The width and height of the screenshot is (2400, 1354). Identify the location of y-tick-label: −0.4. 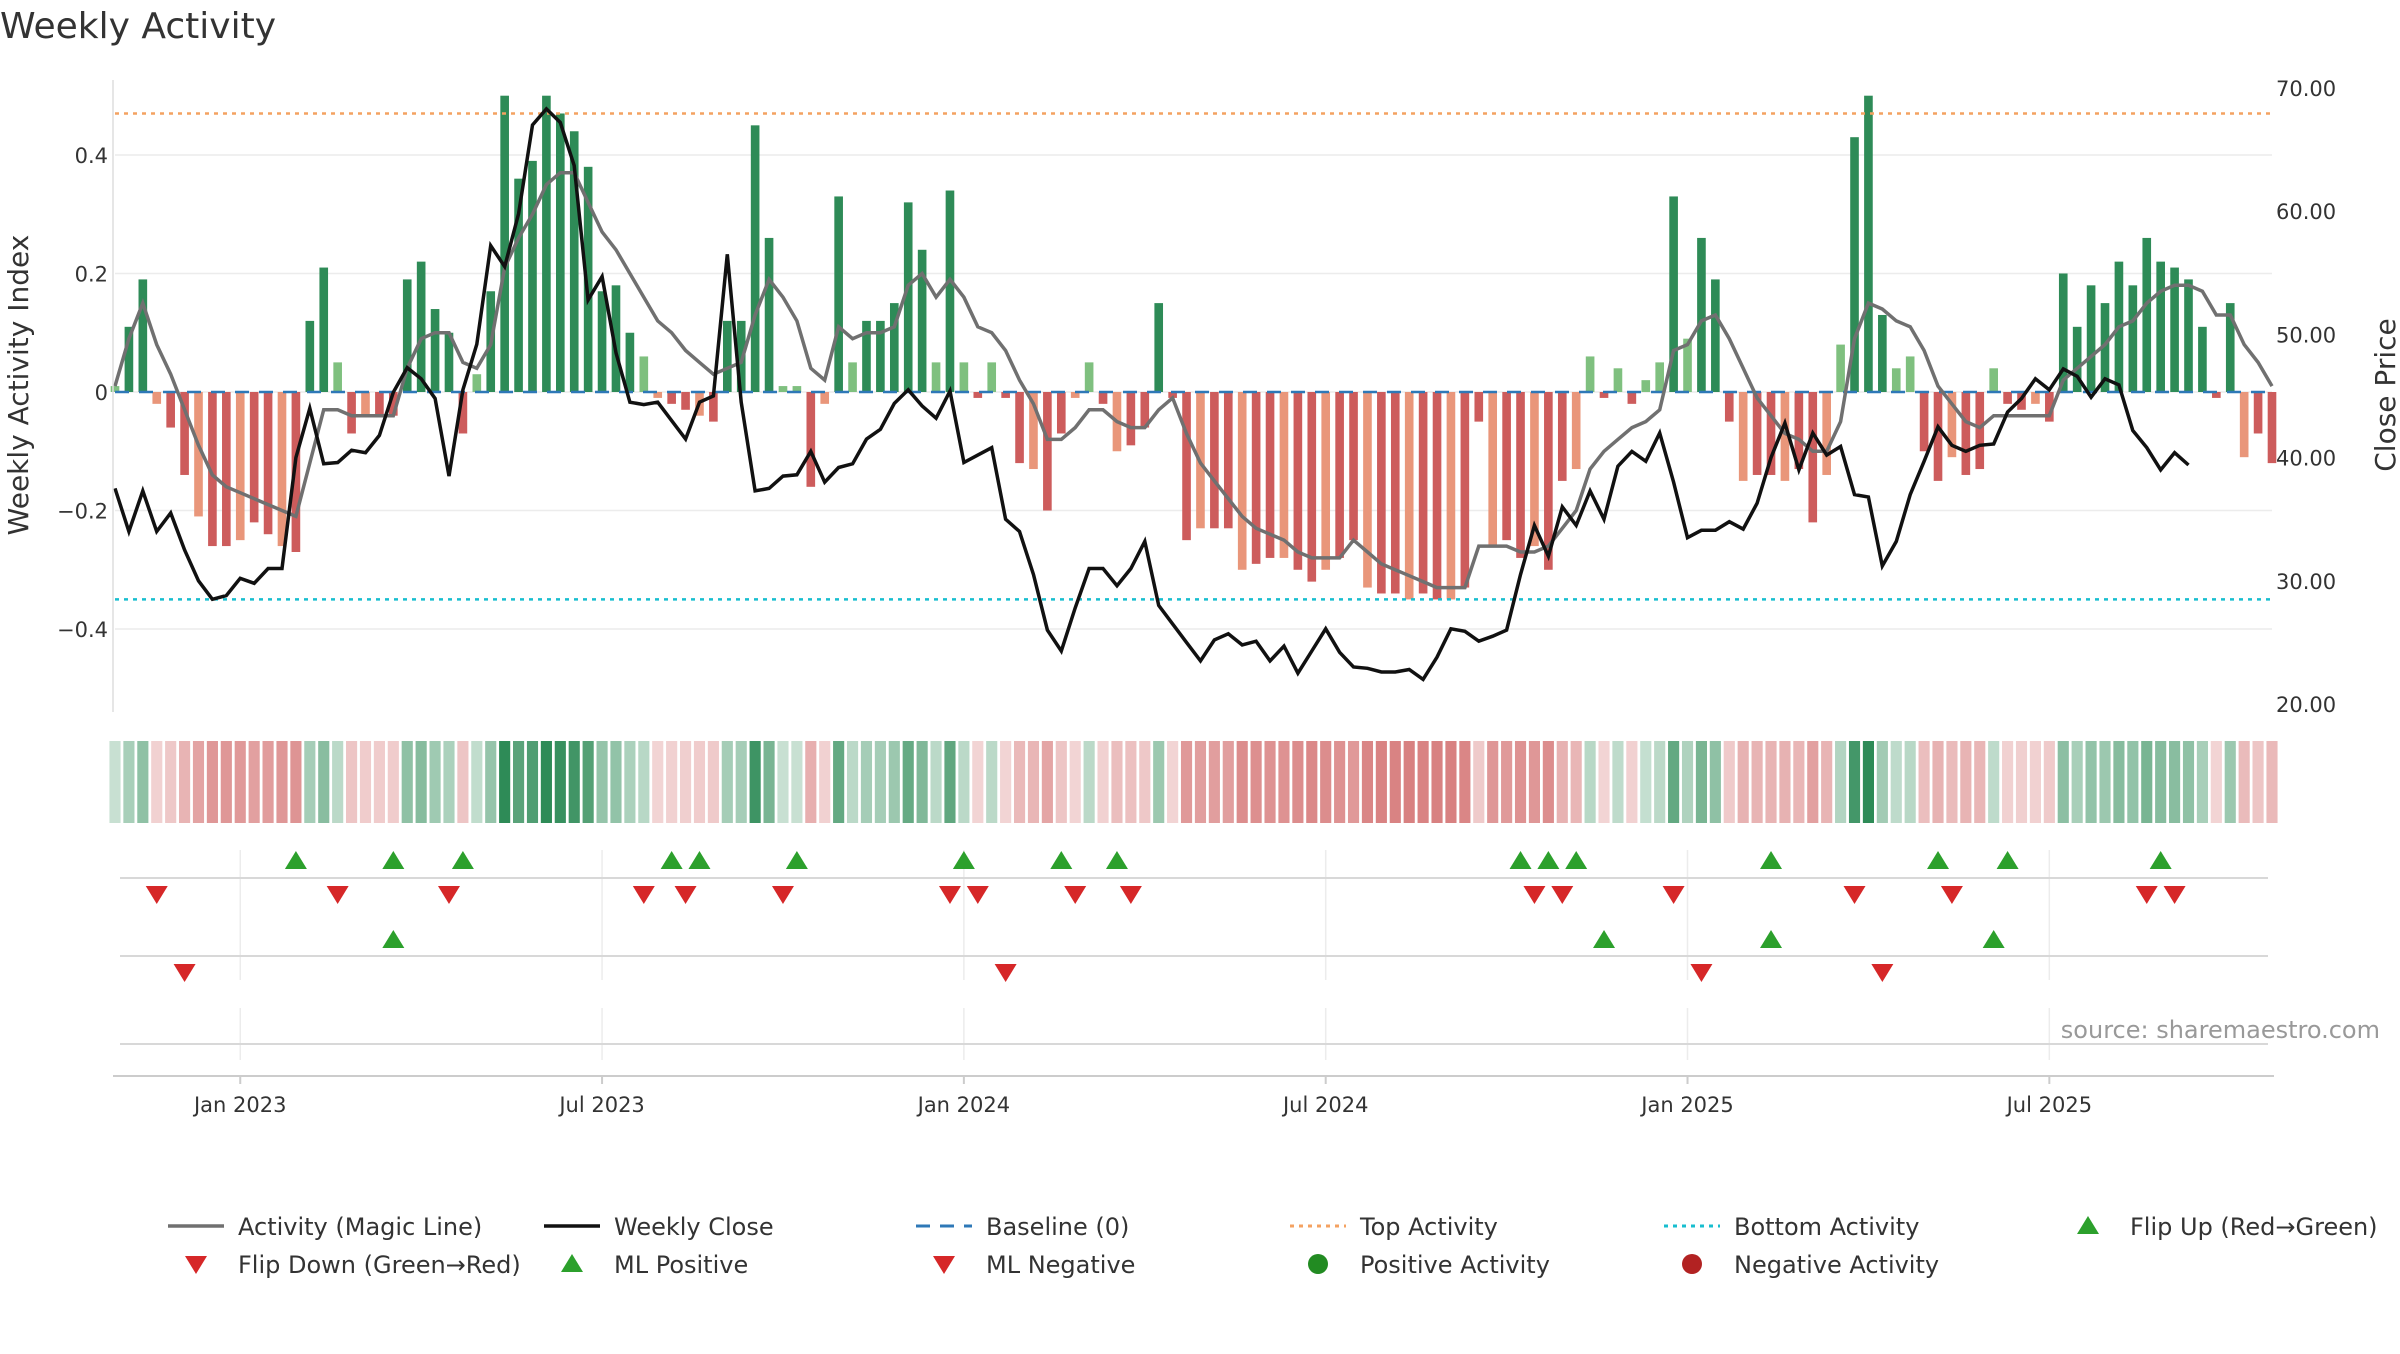
(82, 630).